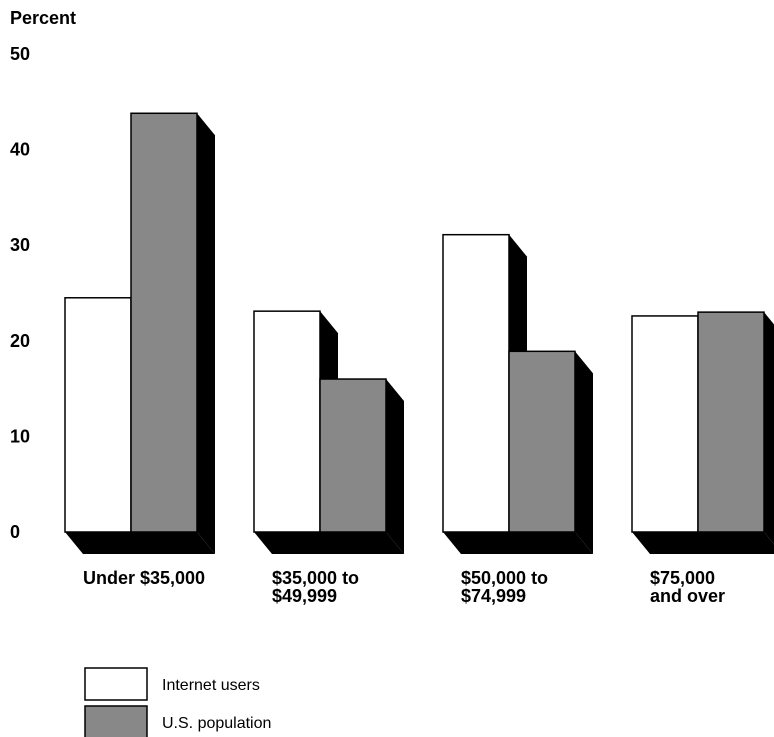 The image size is (774, 737). What do you see at coordinates (20, 436) in the screenshot?
I see `y-tick-label: 10` at bounding box center [20, 436].